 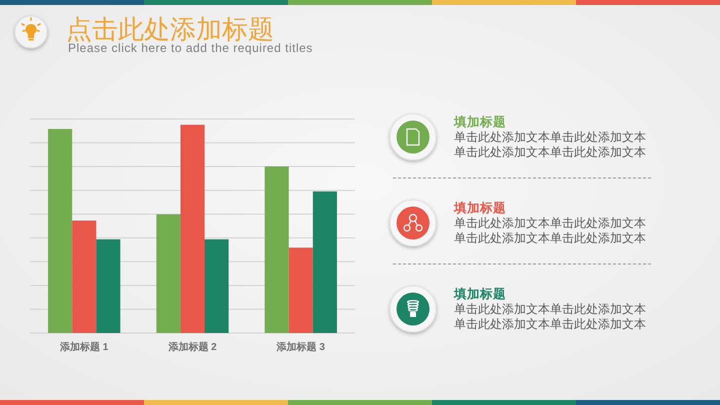 What do you see at coordinates (190, 48) in the screenshot?
I see `subtitle: Please click here to add the required titles` at bounding box center [190, 48].